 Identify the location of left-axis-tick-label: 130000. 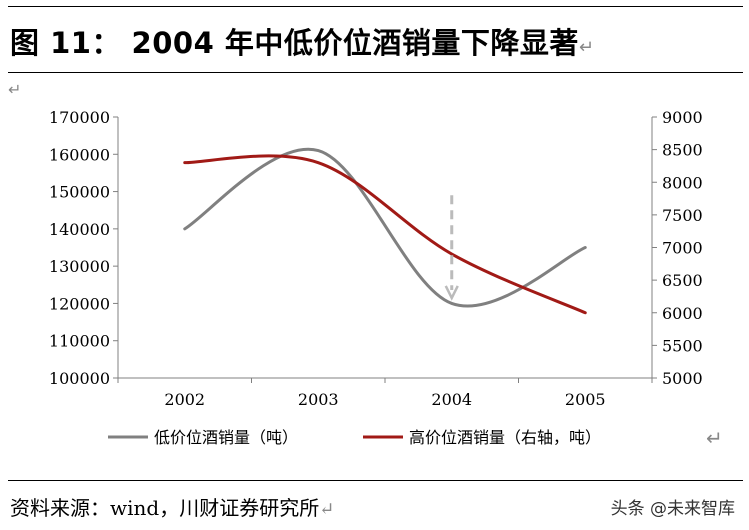
(79, 266).